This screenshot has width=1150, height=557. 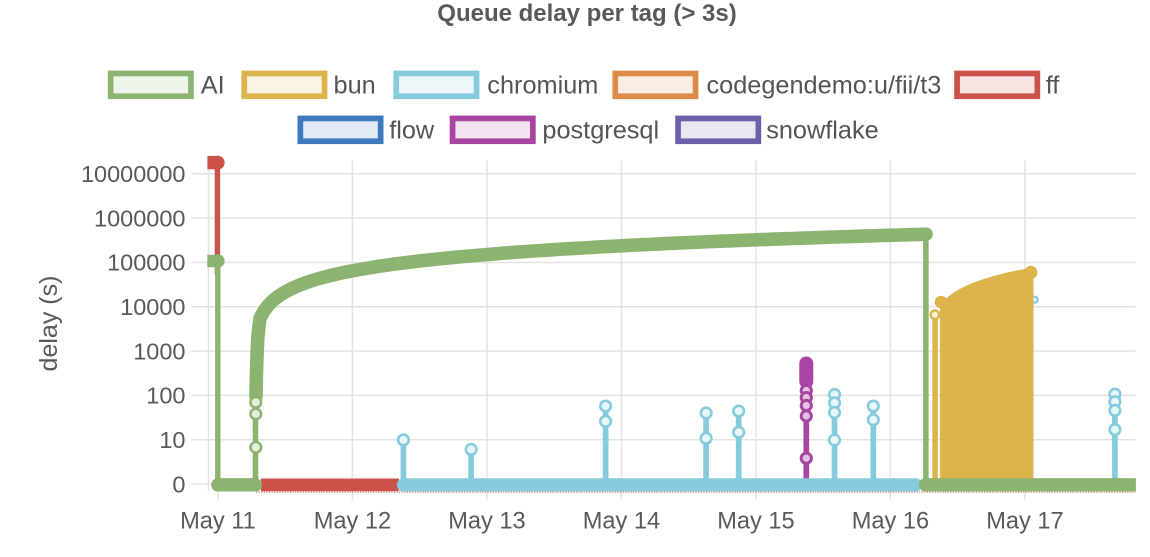 What do you see at coordinates (1053, 85) in the screenshot?
I see `svg-text: ff` at bounding box center [1053, 85].